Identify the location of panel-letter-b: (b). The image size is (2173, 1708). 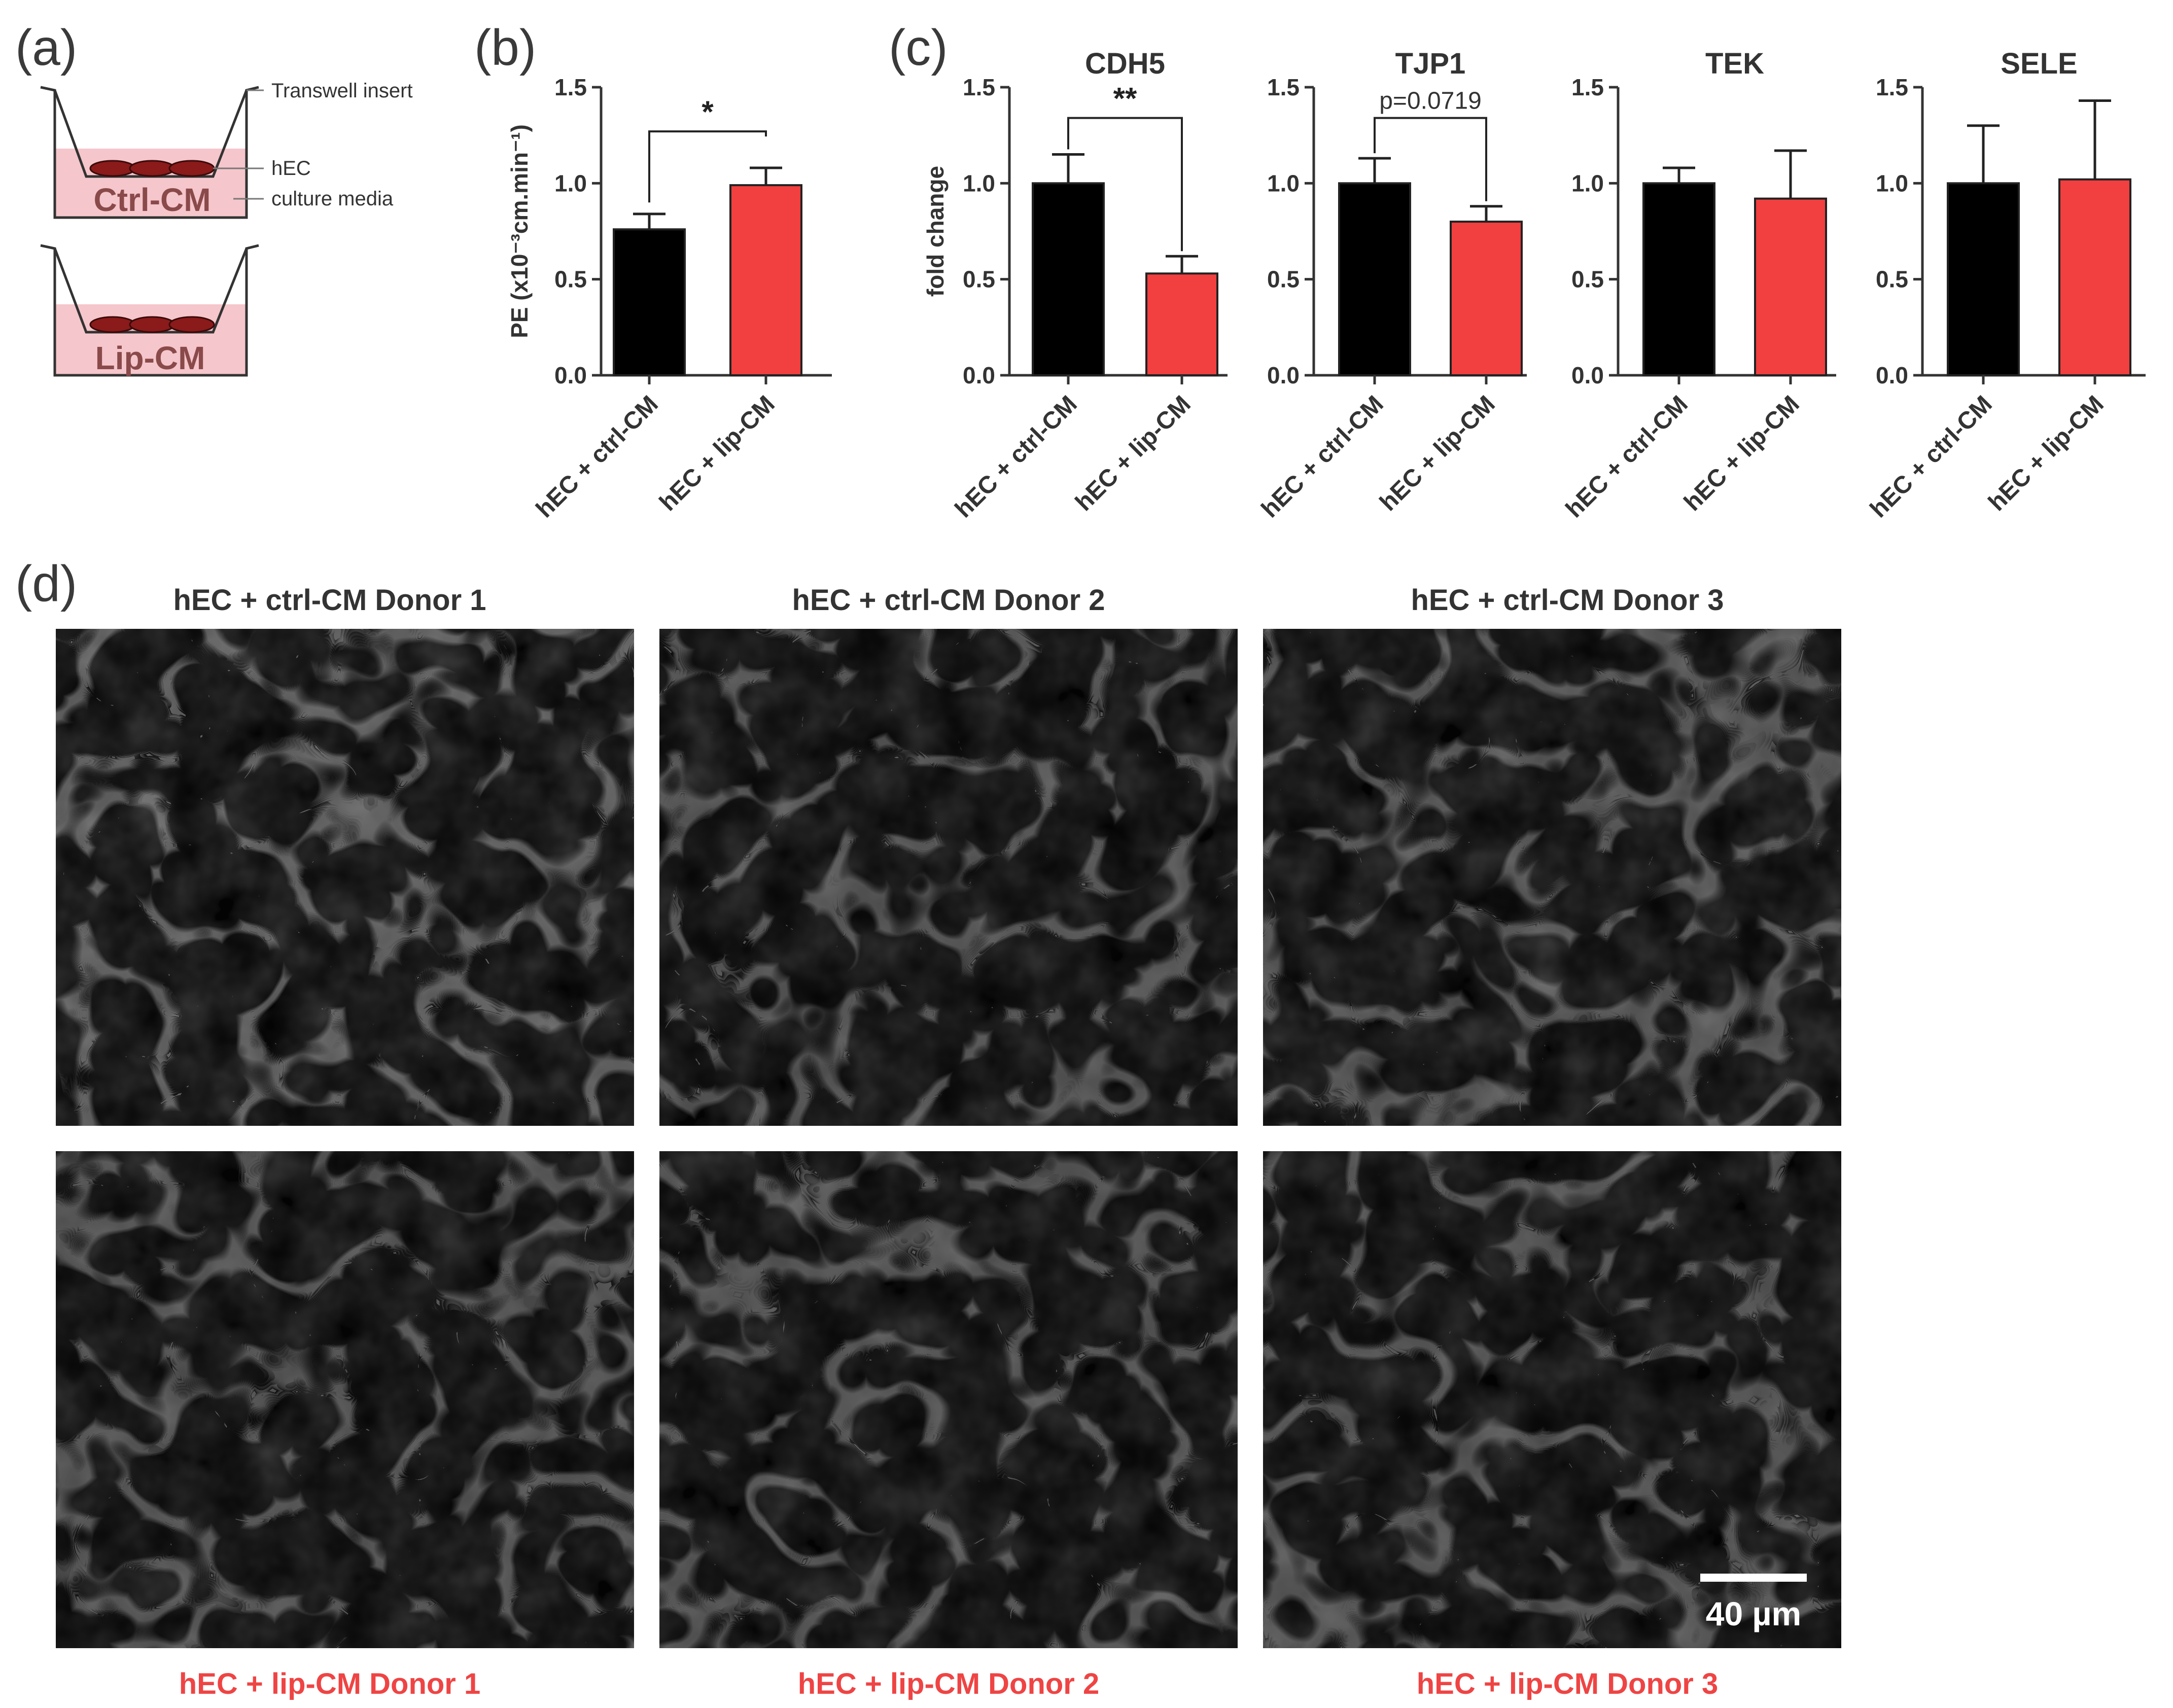
(505, 47).